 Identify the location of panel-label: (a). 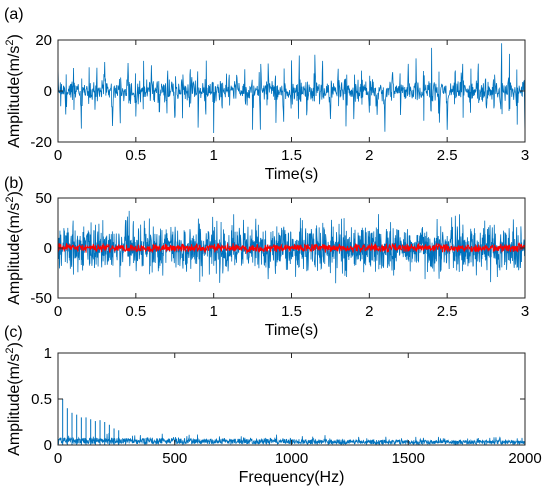
(14, 14).